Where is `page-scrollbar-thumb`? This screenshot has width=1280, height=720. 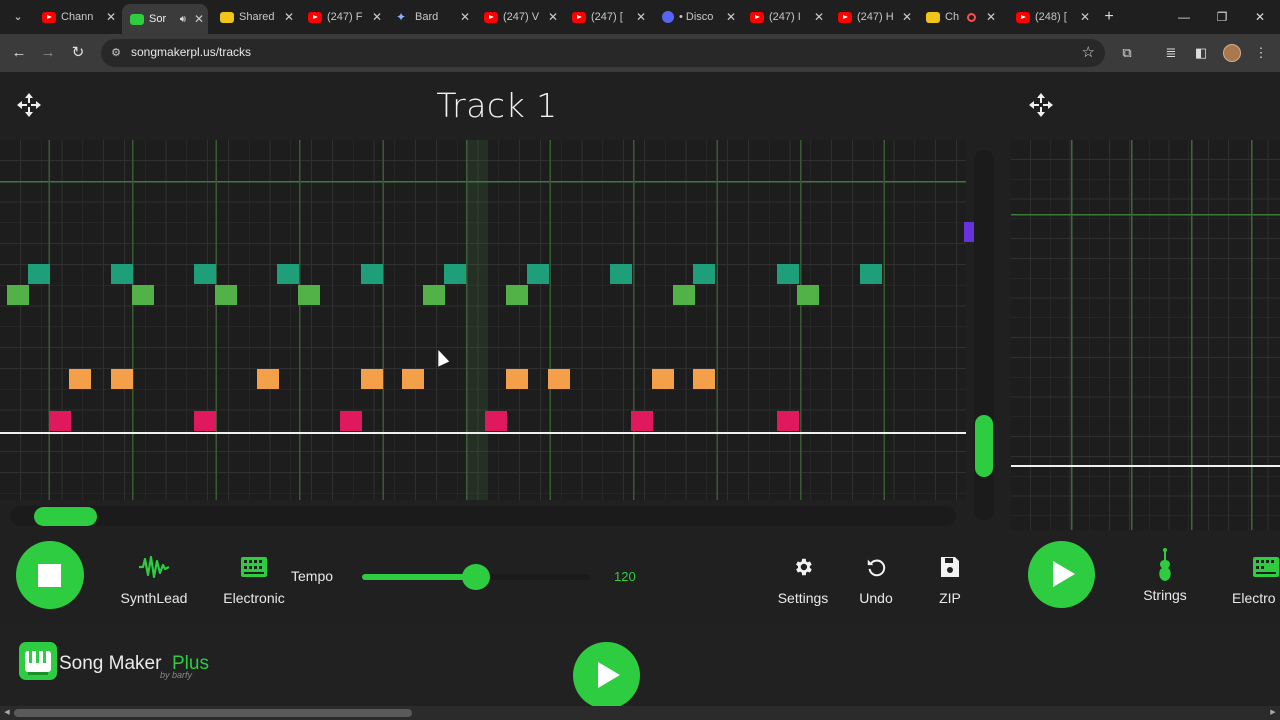 page-scrollbar-thumb is located at coordinates (213, 713).